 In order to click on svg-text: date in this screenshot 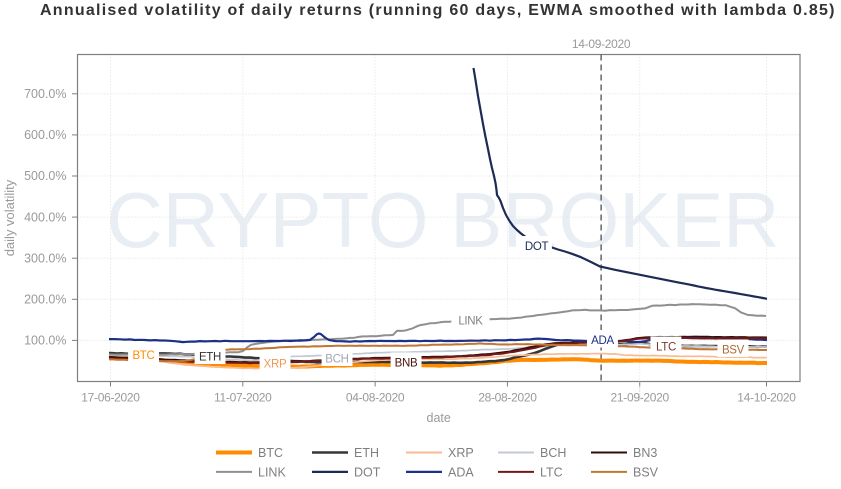, I will do `click(439, 418)`.